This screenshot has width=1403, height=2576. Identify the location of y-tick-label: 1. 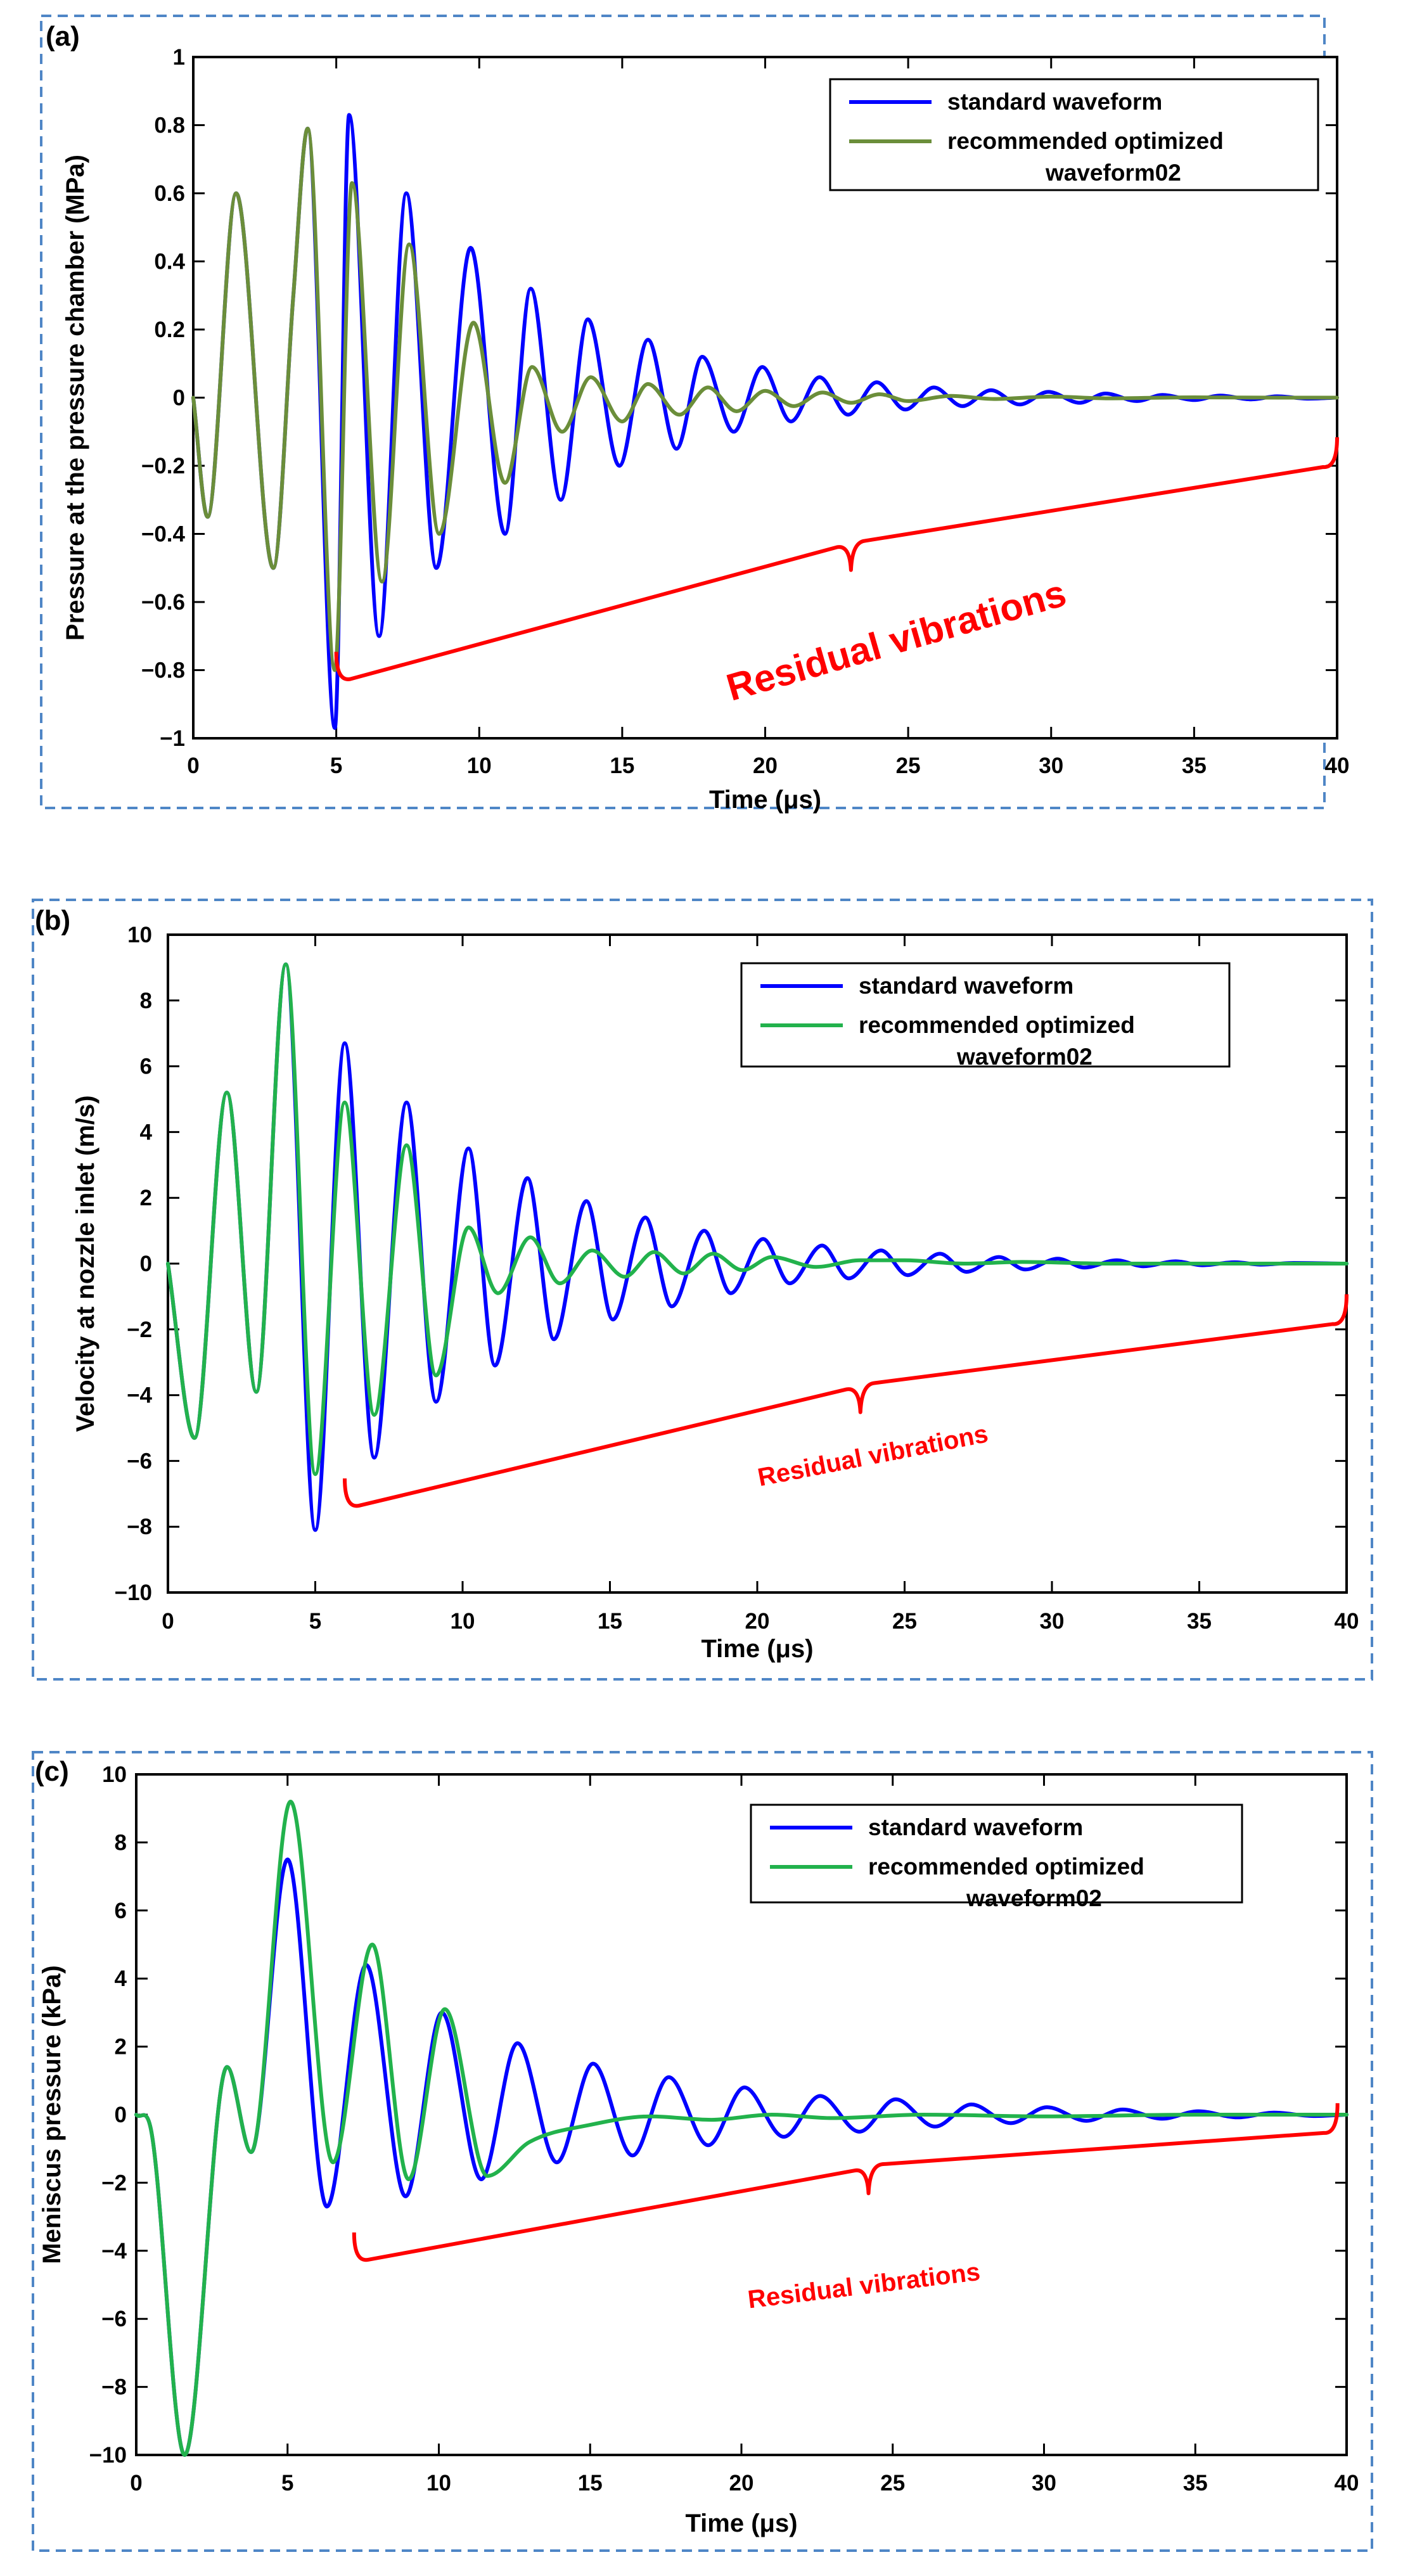
(179, 57).